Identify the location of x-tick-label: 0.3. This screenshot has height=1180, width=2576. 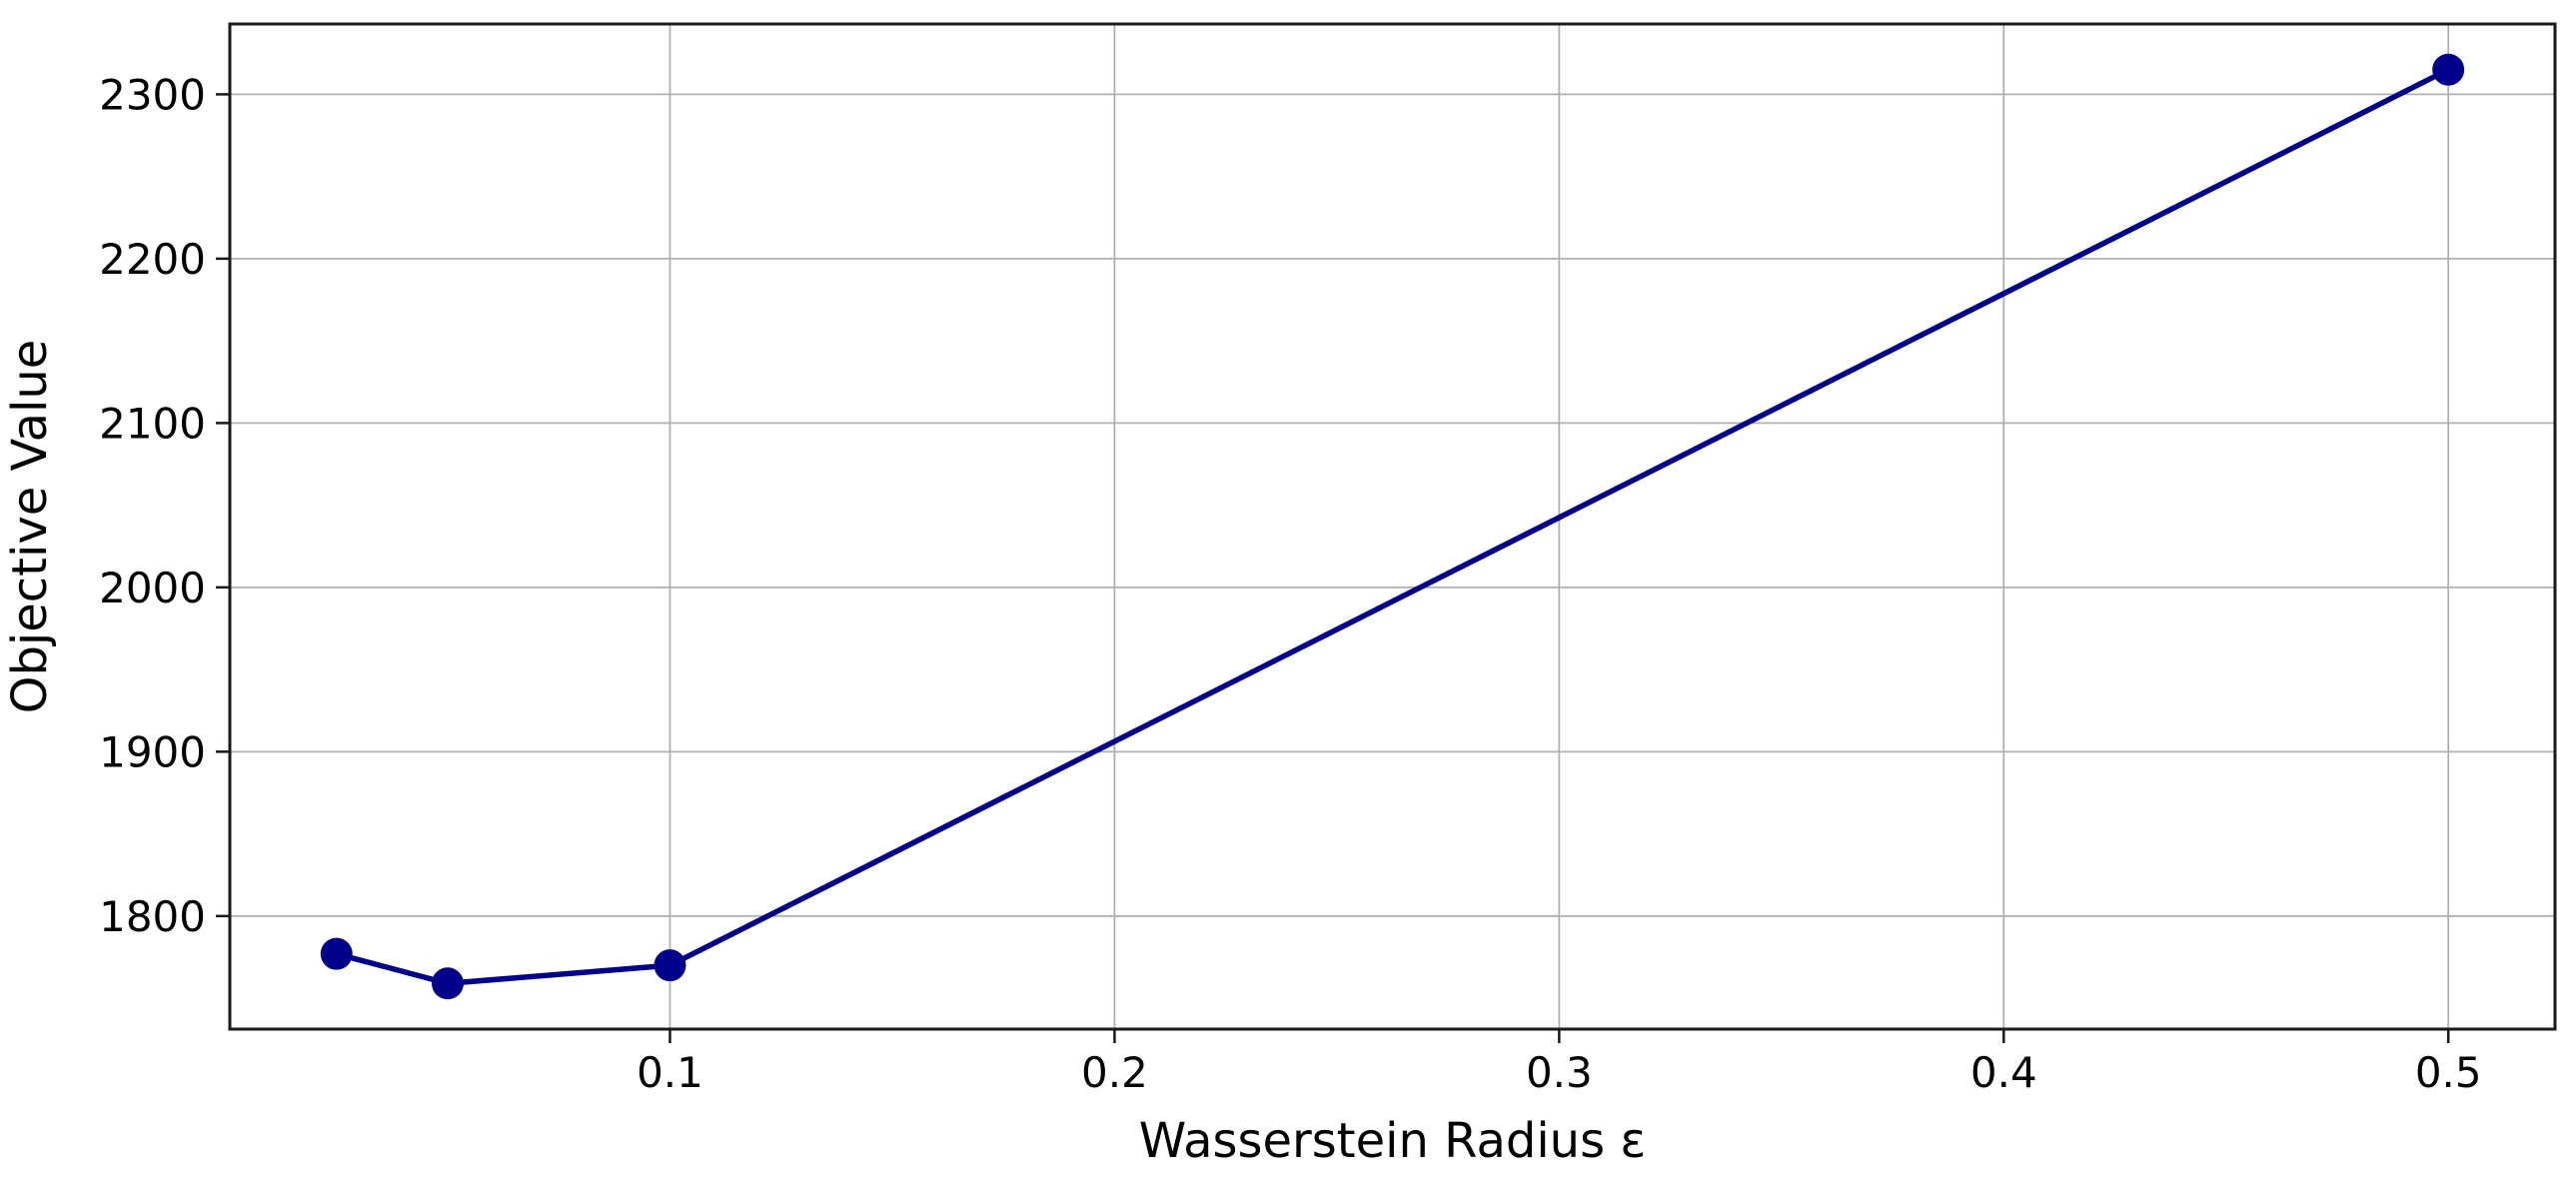
(1559, 1073).